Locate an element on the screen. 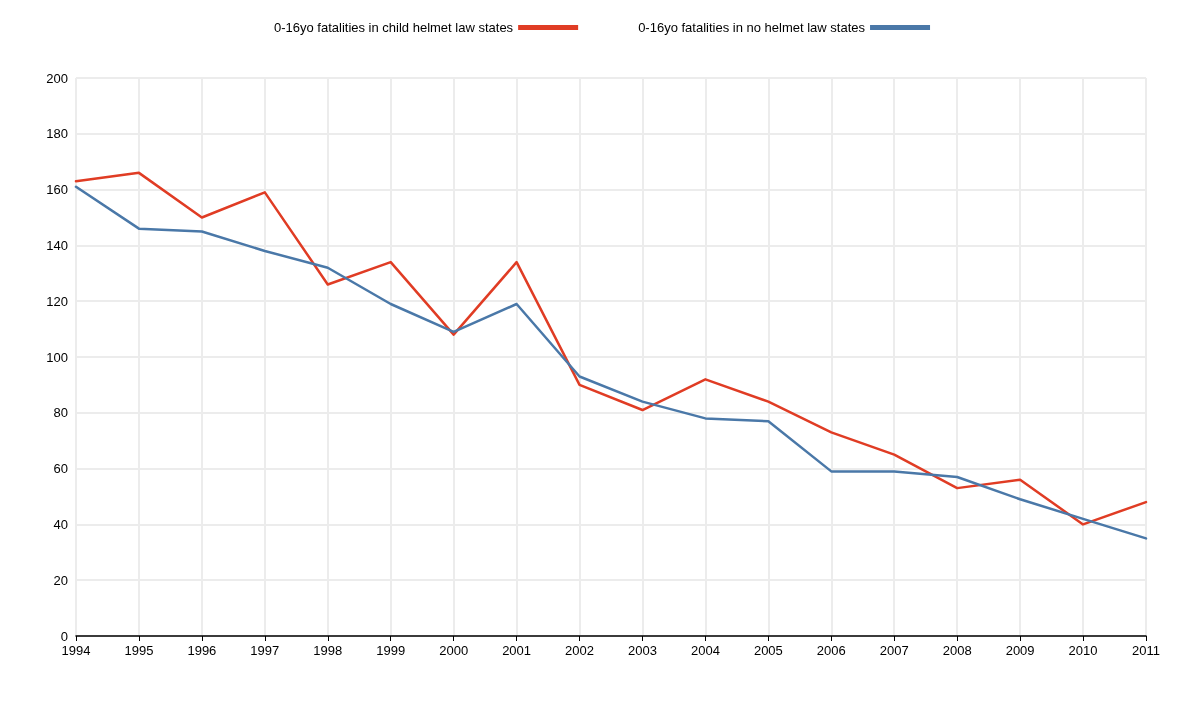  y-tick-label: 0 is located at coordinates (64, 636).